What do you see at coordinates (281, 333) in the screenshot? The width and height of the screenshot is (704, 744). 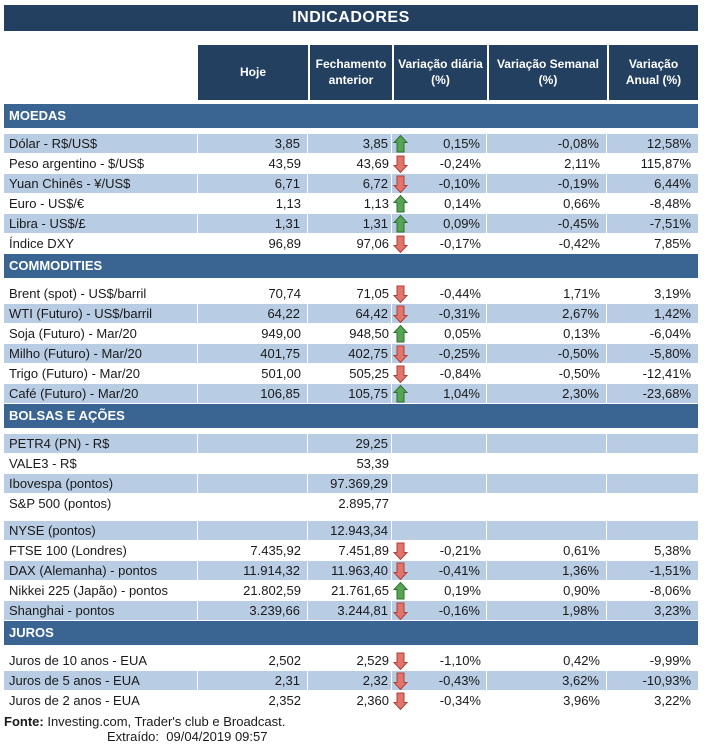 I see `cell-hoje: 949,00` at bounding box center [281, 333].